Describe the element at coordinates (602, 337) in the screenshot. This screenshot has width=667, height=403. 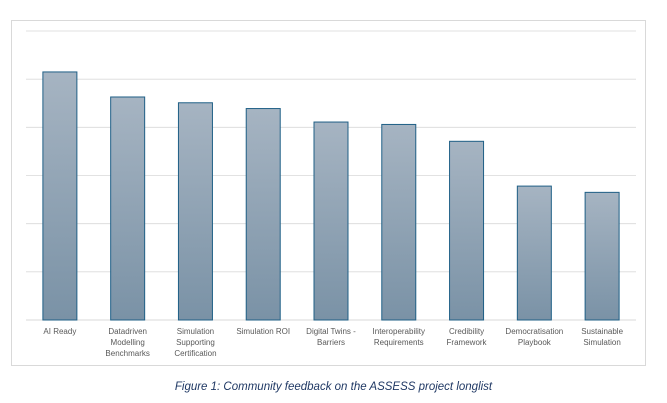
I see `x-tick-label: Sustainable Simulation` at that location.